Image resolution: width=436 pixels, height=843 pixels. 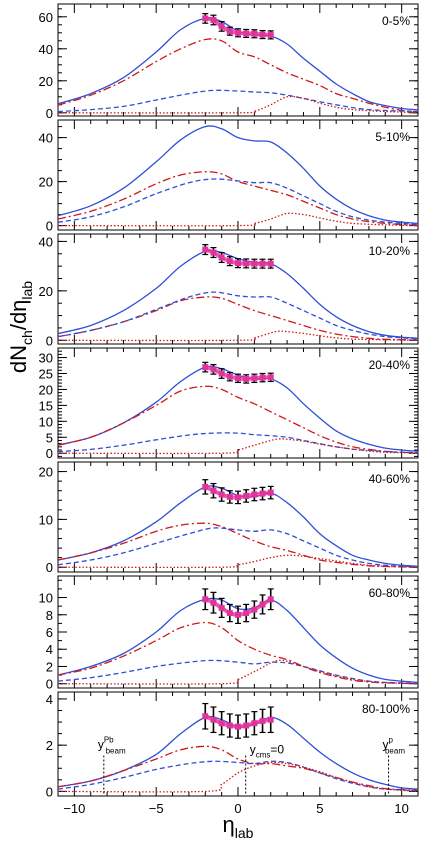 What do you see at coordinates (46, 374) in the screenshot?
I see `y-tick-label: 25` at bounding box center [46, 374].